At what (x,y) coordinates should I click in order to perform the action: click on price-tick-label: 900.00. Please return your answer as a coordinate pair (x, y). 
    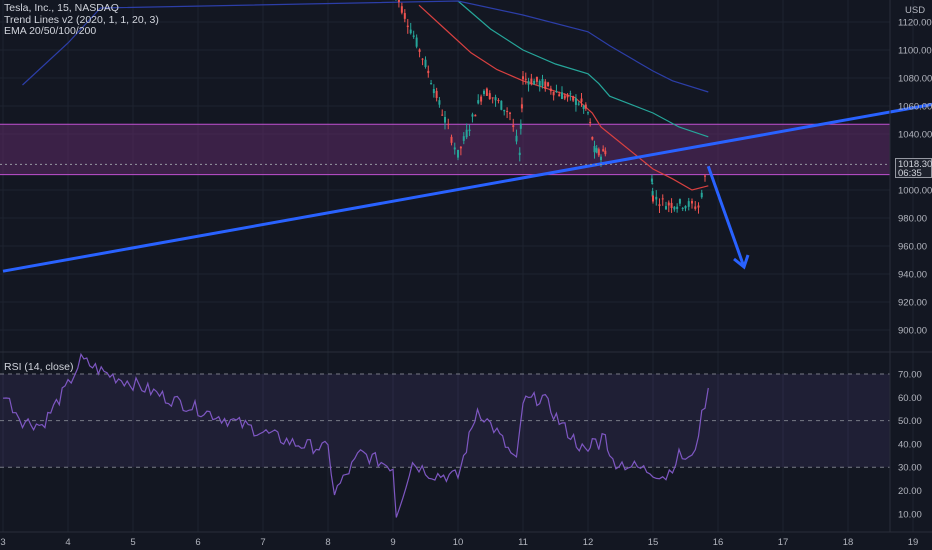
    Looking at the image, I should click on (912, 331).